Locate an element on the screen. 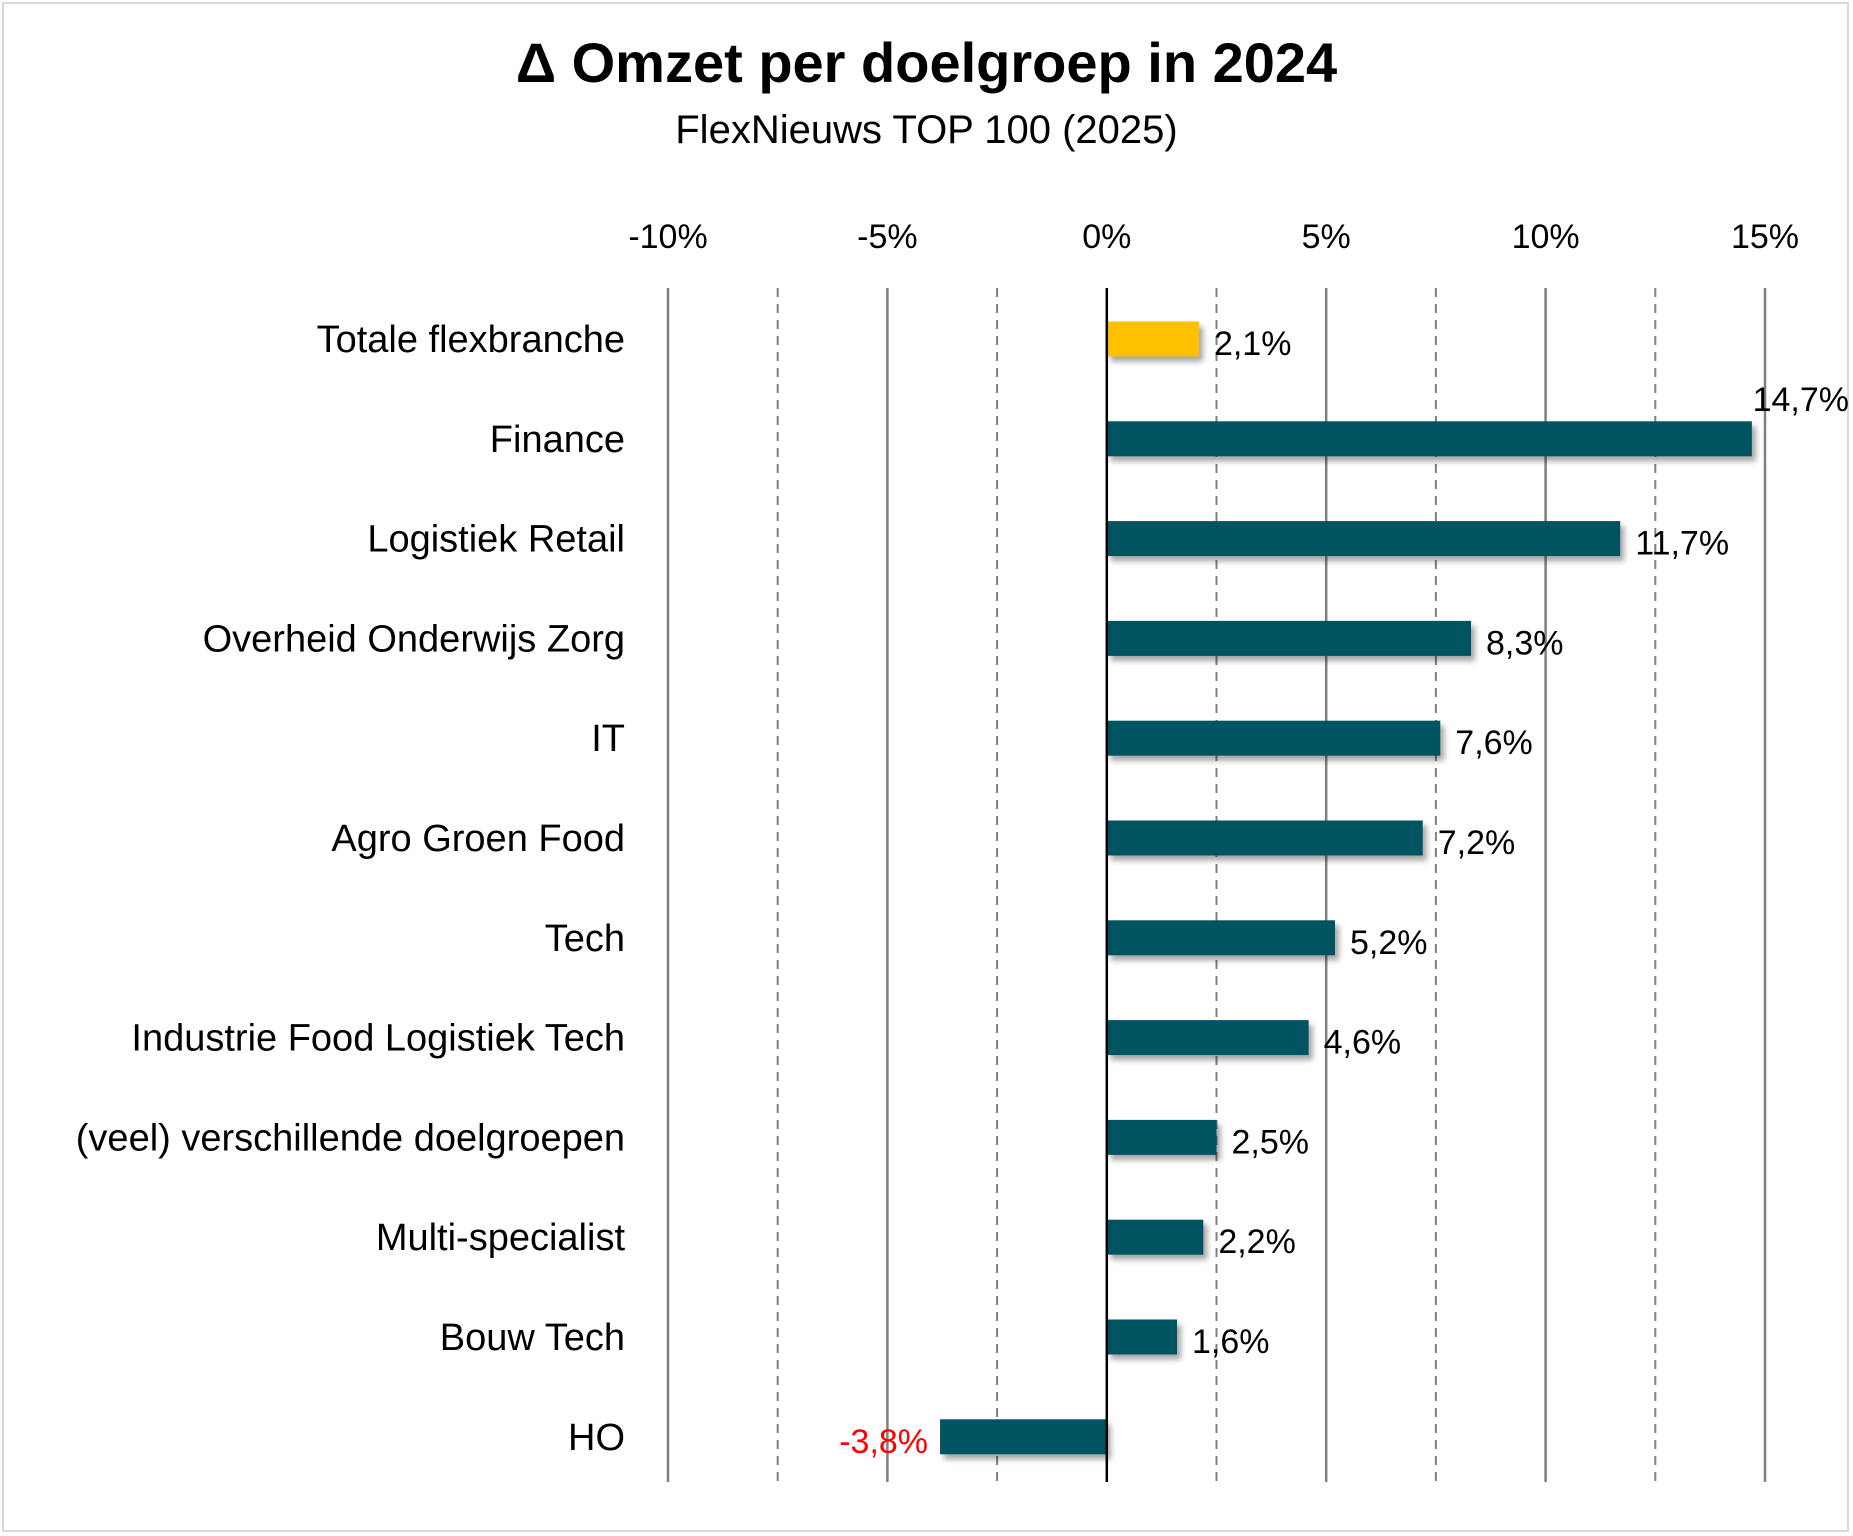  data-label: 8,3% is located at coordinates (1525, 643).